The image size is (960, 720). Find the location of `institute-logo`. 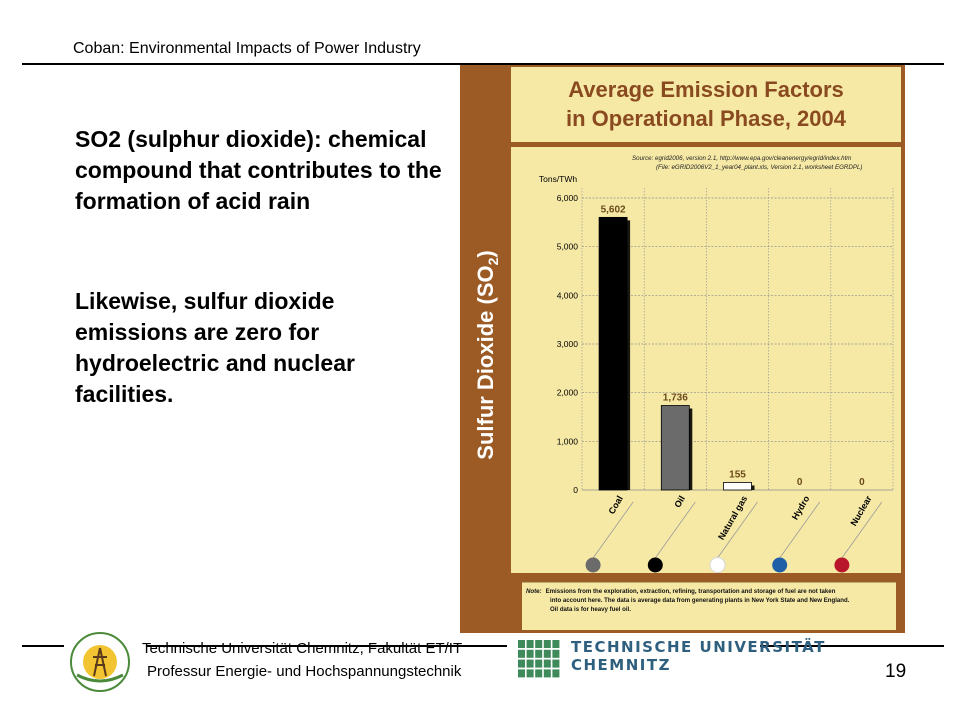

institute-logo is located at coordinates (100, 662).